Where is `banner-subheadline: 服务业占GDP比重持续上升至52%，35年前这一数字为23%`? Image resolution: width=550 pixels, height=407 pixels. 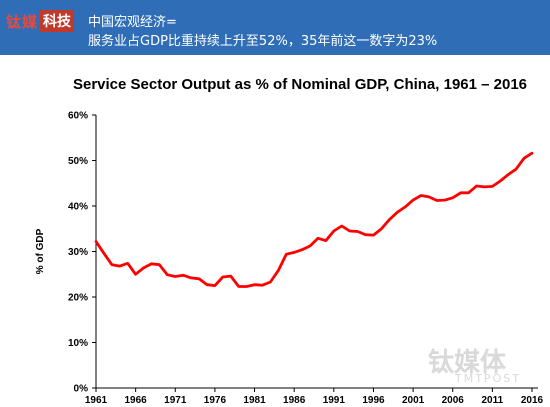
banner-subheadline: 服务业占GDP比重持续上升至52%，35年前这一数字为23% is located at coordinates (263, 41).